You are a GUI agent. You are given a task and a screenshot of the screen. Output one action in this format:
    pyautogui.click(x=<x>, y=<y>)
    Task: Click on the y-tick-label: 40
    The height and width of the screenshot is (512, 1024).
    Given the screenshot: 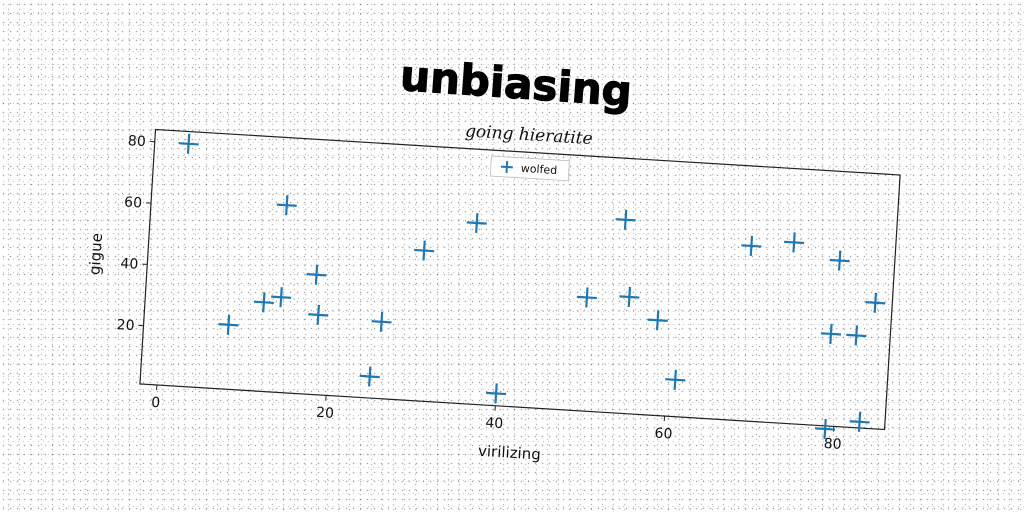 What is the action you would take?
    pyautogui.click(x=129, y=264)
    